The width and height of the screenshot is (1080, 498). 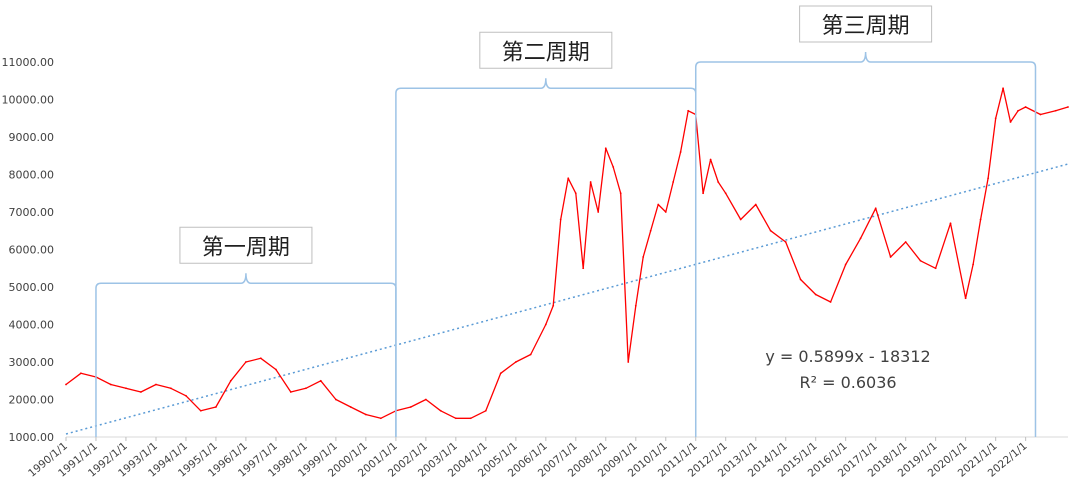 I want to click on y-tick-label: 3000.00, so click(x=32, y=362).